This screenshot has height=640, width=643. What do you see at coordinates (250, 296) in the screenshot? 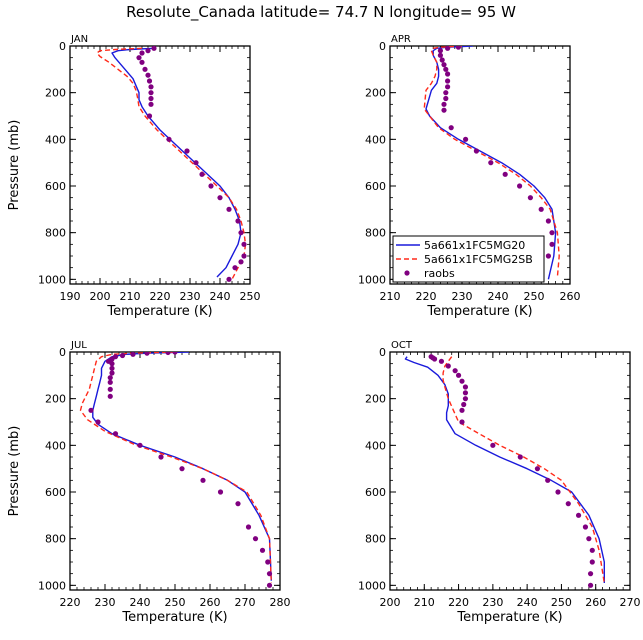
I see `x-tick-label-jan: 250` at bounding box center [250, 296].